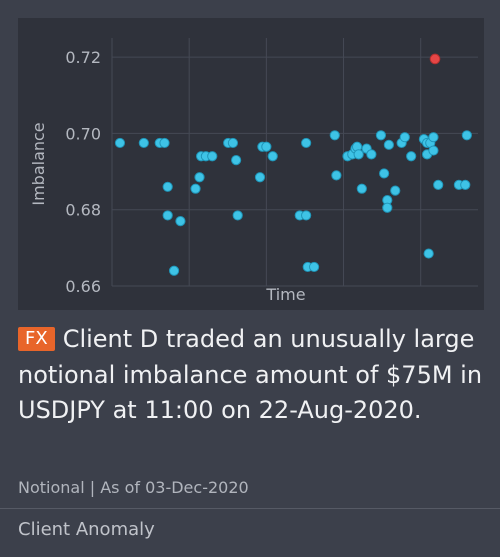 The width and height of the screenshot is (500, 557). Describe the element at coordinates (83, 210) in the screenshot. I see `y-tick-label: 0.68` at that location.